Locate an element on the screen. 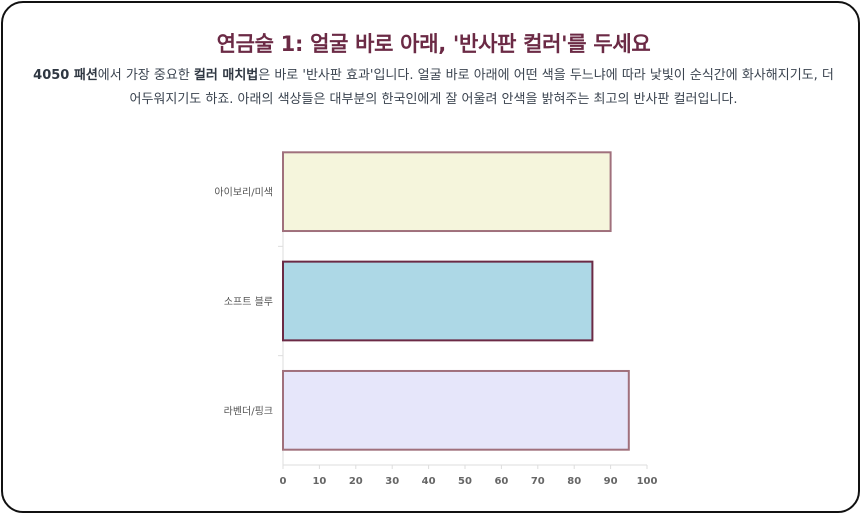 This screenshot has height=519, width=867. x-tick-label-20: 20 is located at coordinates (356, 481).